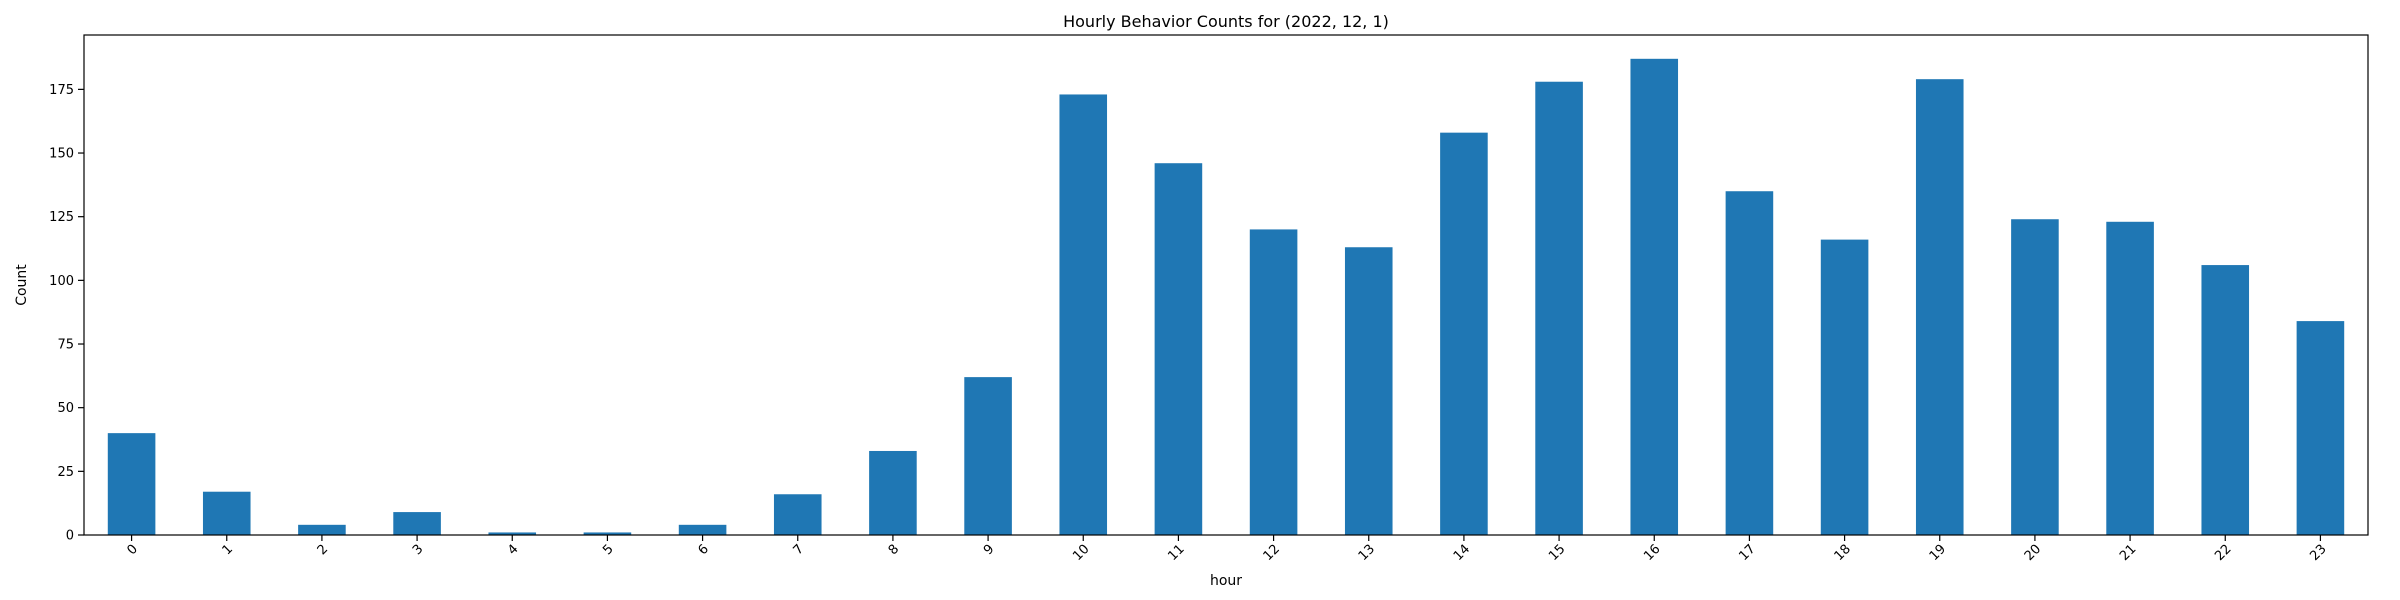 This screenshot has height=600, width=2400. I want to click on y-tick-label: 100, so click(61, 281).